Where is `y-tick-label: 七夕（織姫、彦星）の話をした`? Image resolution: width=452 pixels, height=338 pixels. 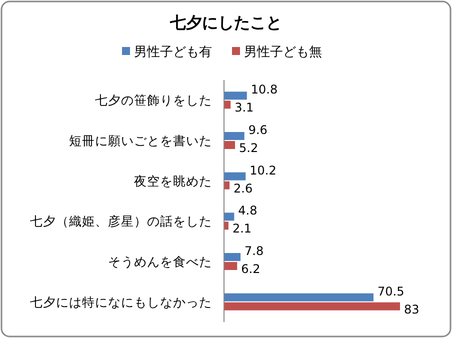
y-tick-label: 七夕（織姫、彦星）の話をした is located at coordinates (121, 221).